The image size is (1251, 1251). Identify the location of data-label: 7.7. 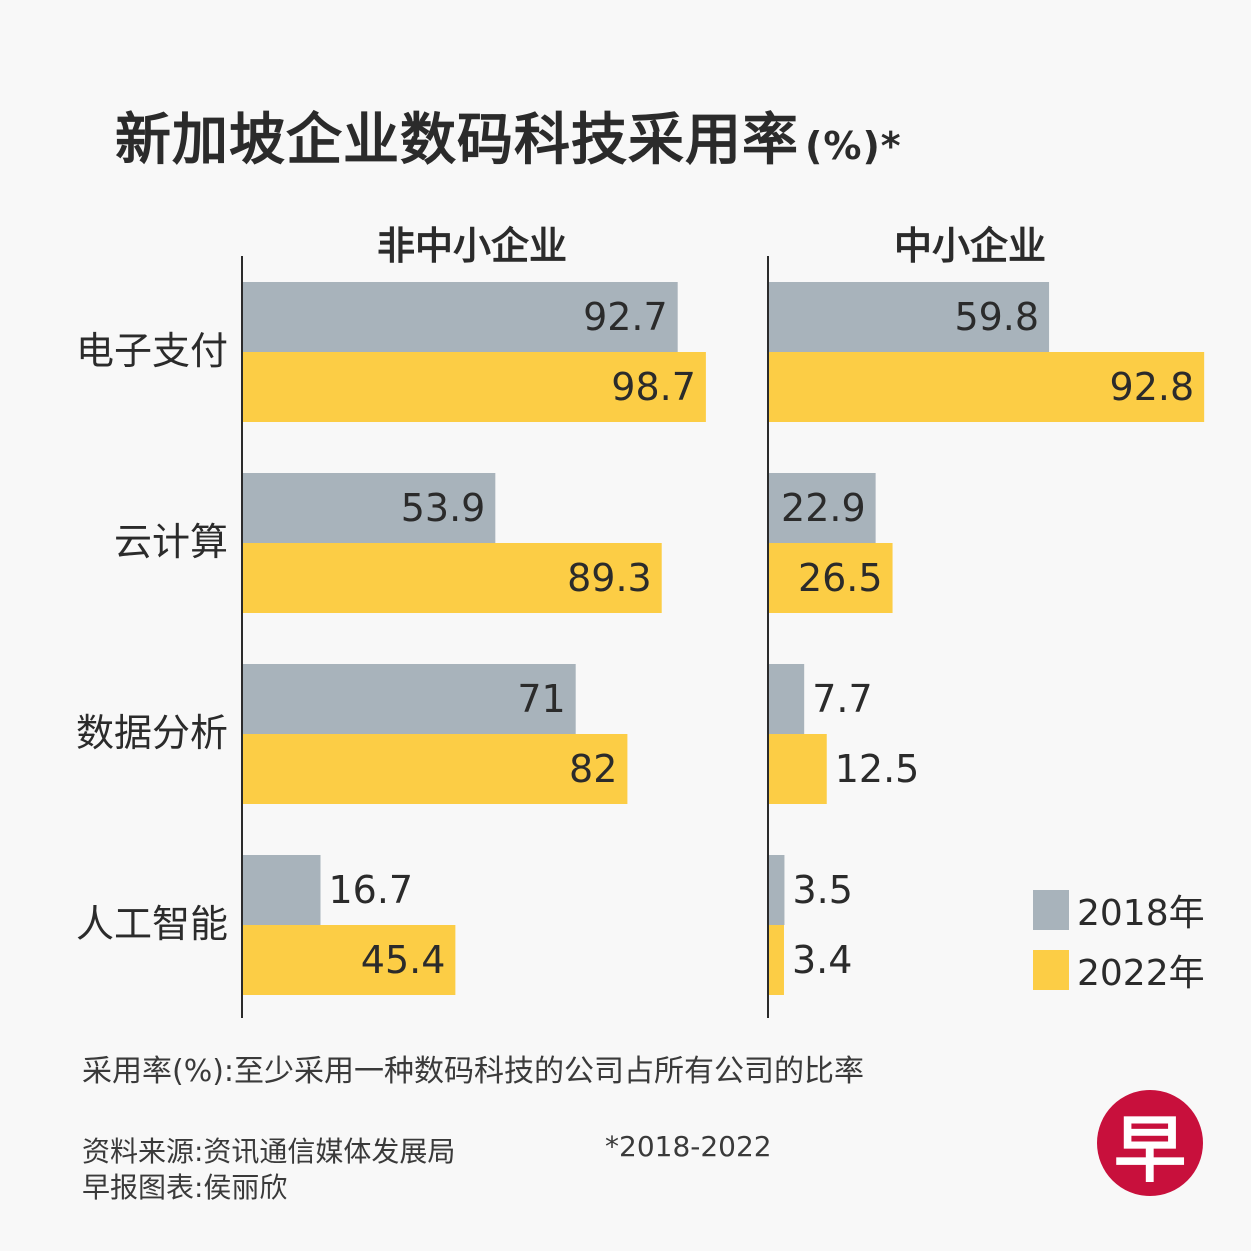
(842, 699).